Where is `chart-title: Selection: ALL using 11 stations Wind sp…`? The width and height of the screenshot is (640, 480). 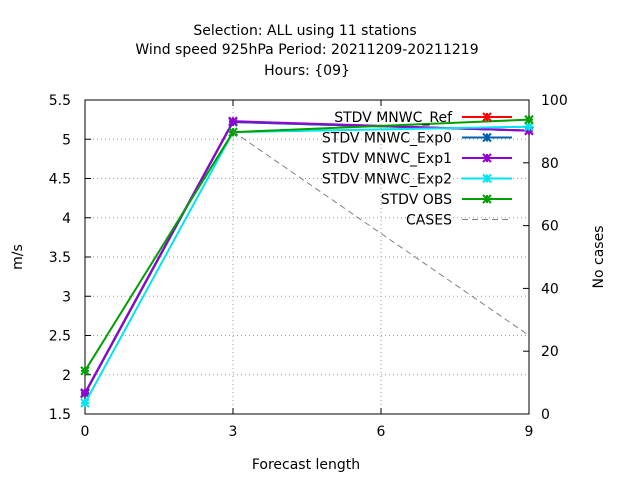 chart-title: Selection: ALL using 11 stations Wind sp… is located at coordinates (306, 51).